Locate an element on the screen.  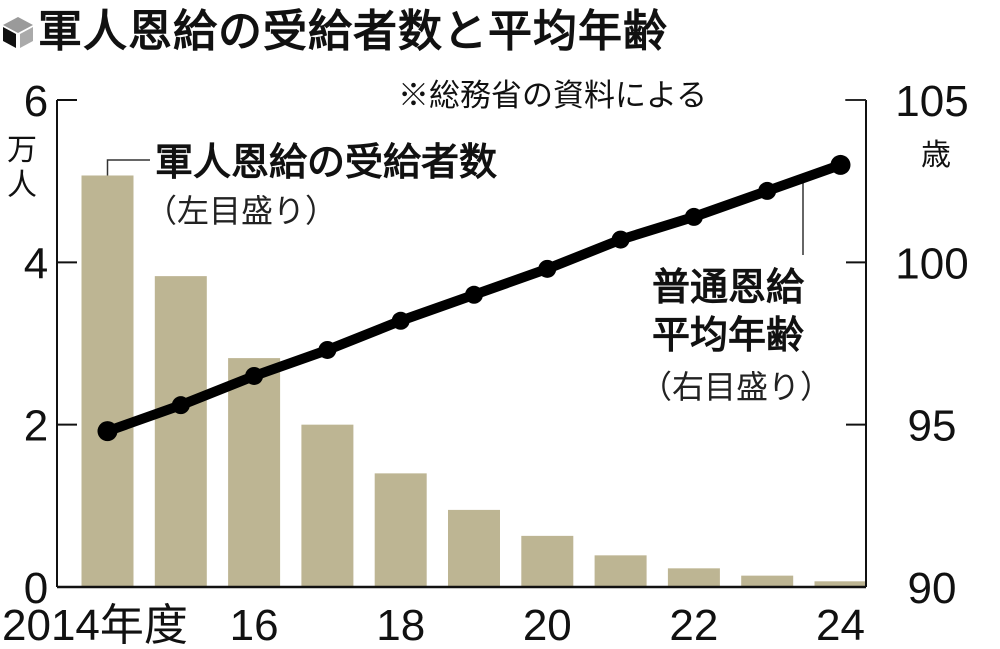
left-unit-label: 人 is located at coordinates (22, 185).